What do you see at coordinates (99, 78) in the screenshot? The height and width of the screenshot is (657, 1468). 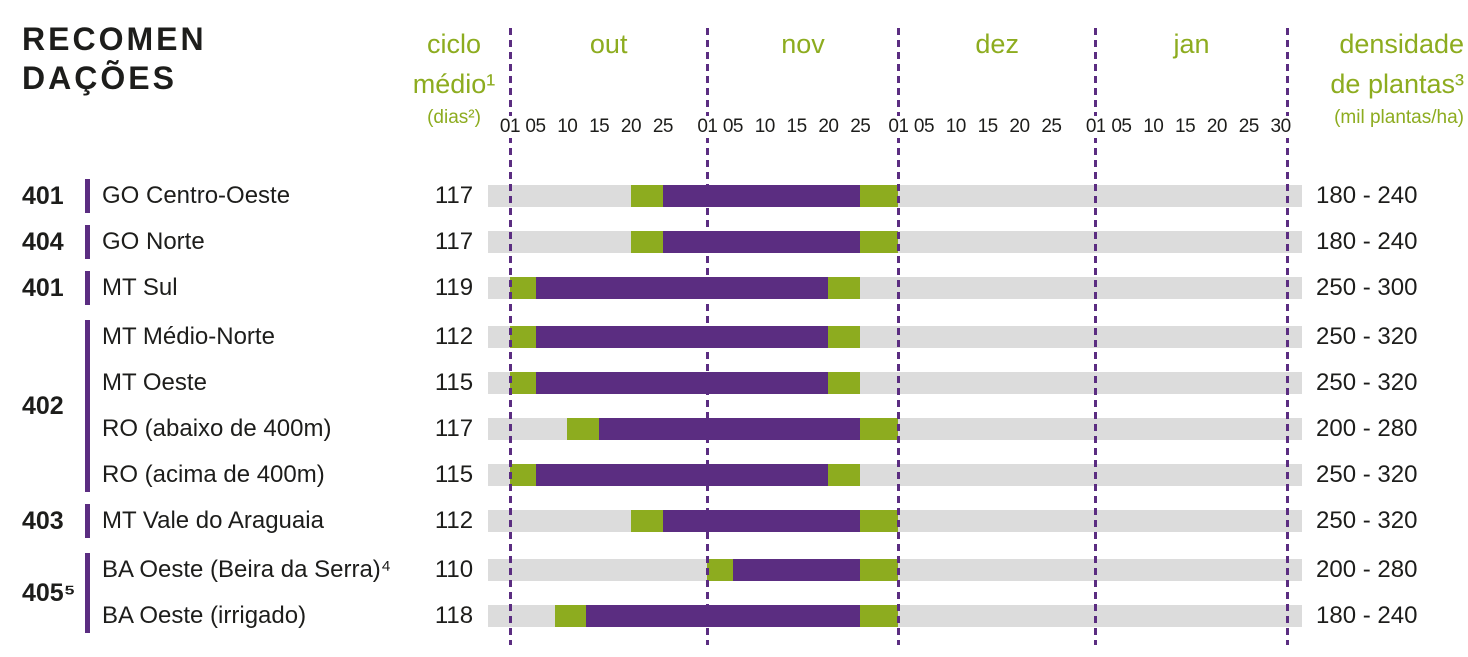 I see `page-title-line2: DAÇÕES` at bounding box center [99, 78].